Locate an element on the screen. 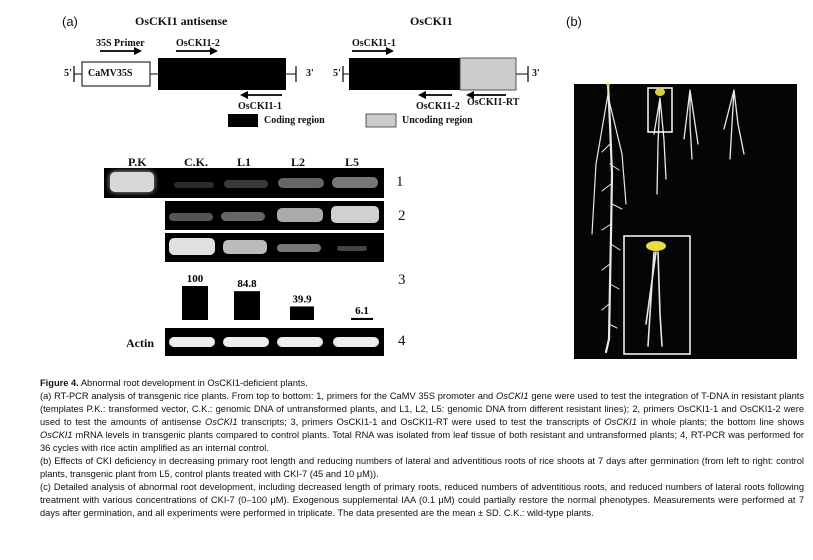 This screenshot has width=813, height=560. coding-region-sense is located at coordinates (404, 74).